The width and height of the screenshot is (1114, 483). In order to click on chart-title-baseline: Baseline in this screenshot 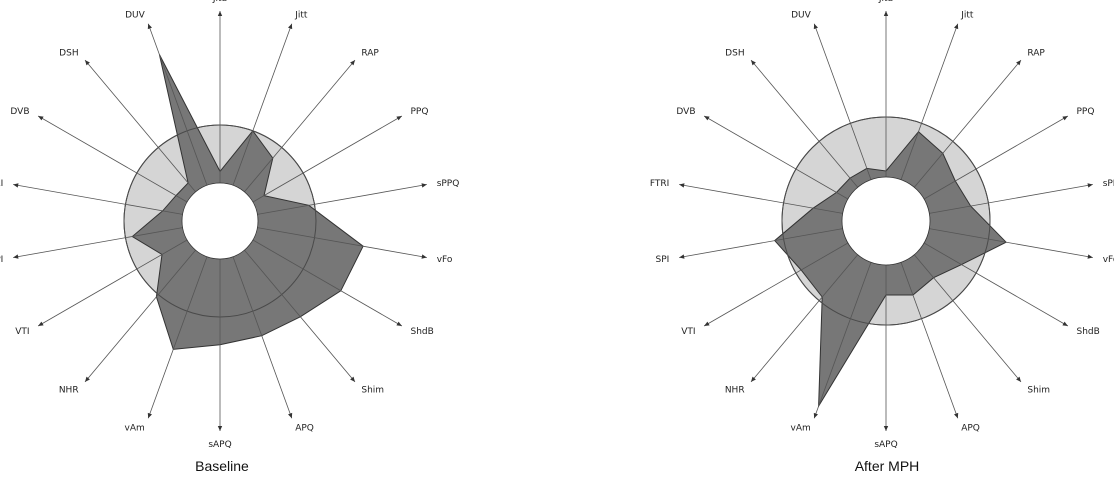, I will do `click(222, 466)`.